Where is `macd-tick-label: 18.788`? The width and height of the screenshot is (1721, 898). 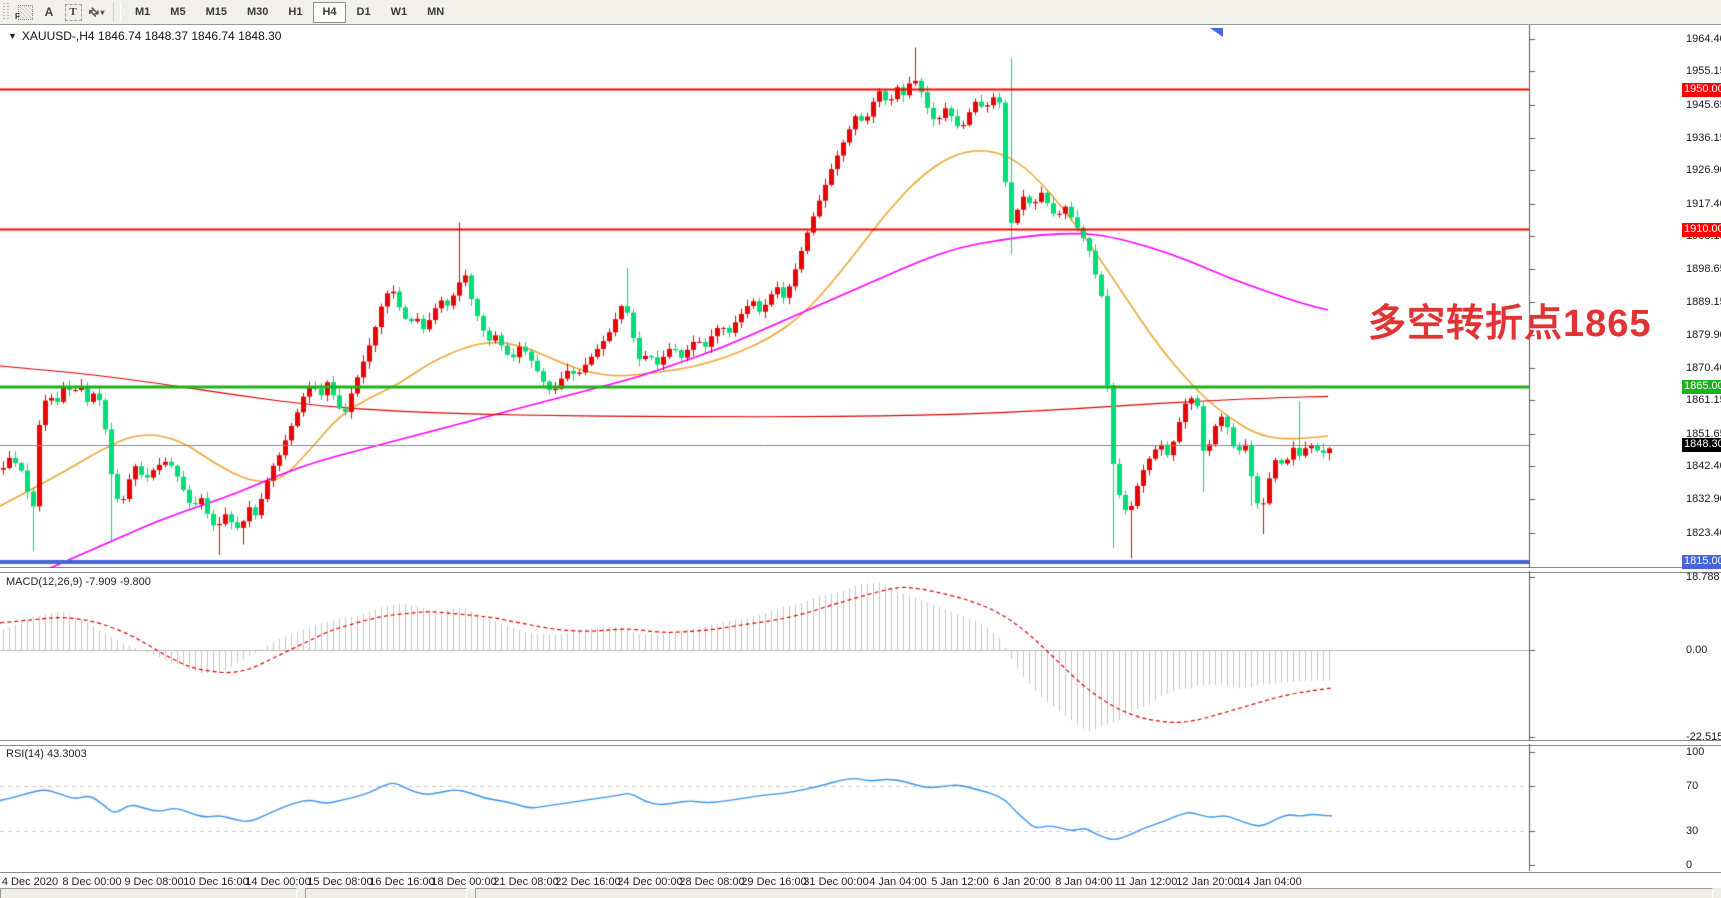
macd-tick-label: 18.788 is located at coordinates (1703, 577).